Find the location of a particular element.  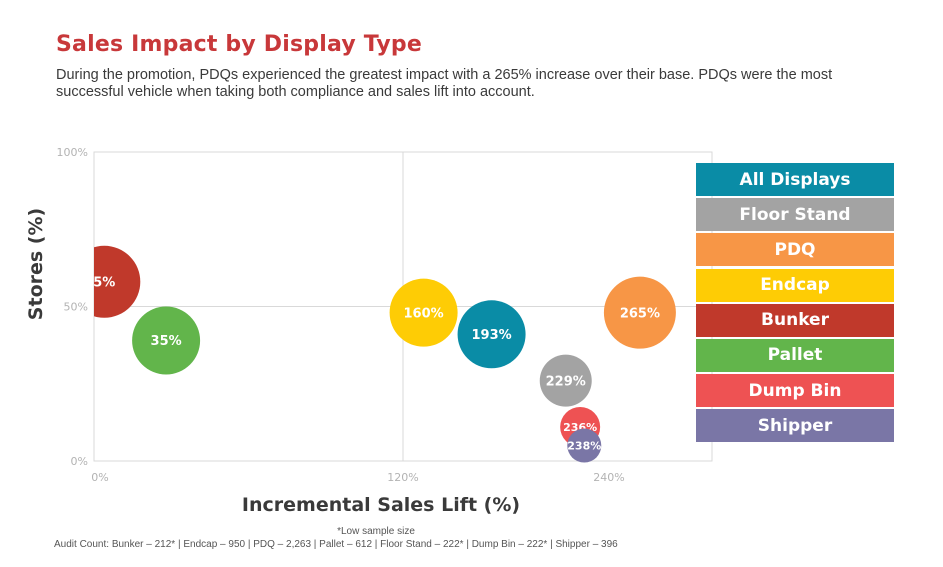

bubble-bunker is located at coordinates (117, 281).